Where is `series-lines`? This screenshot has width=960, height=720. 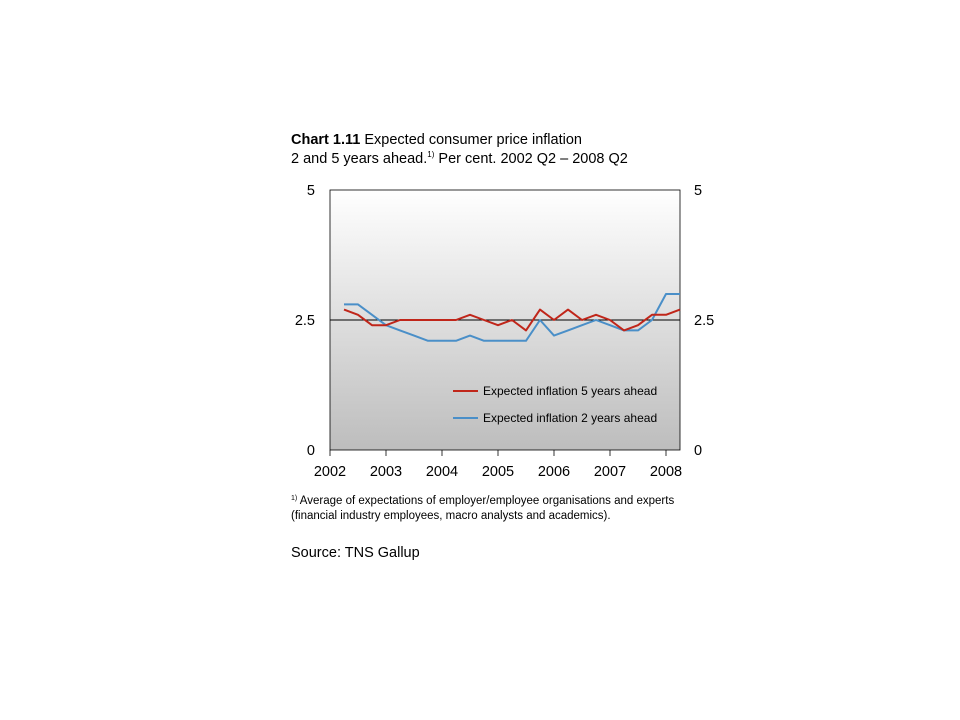 series-lines is located at coordinates (512, 317).